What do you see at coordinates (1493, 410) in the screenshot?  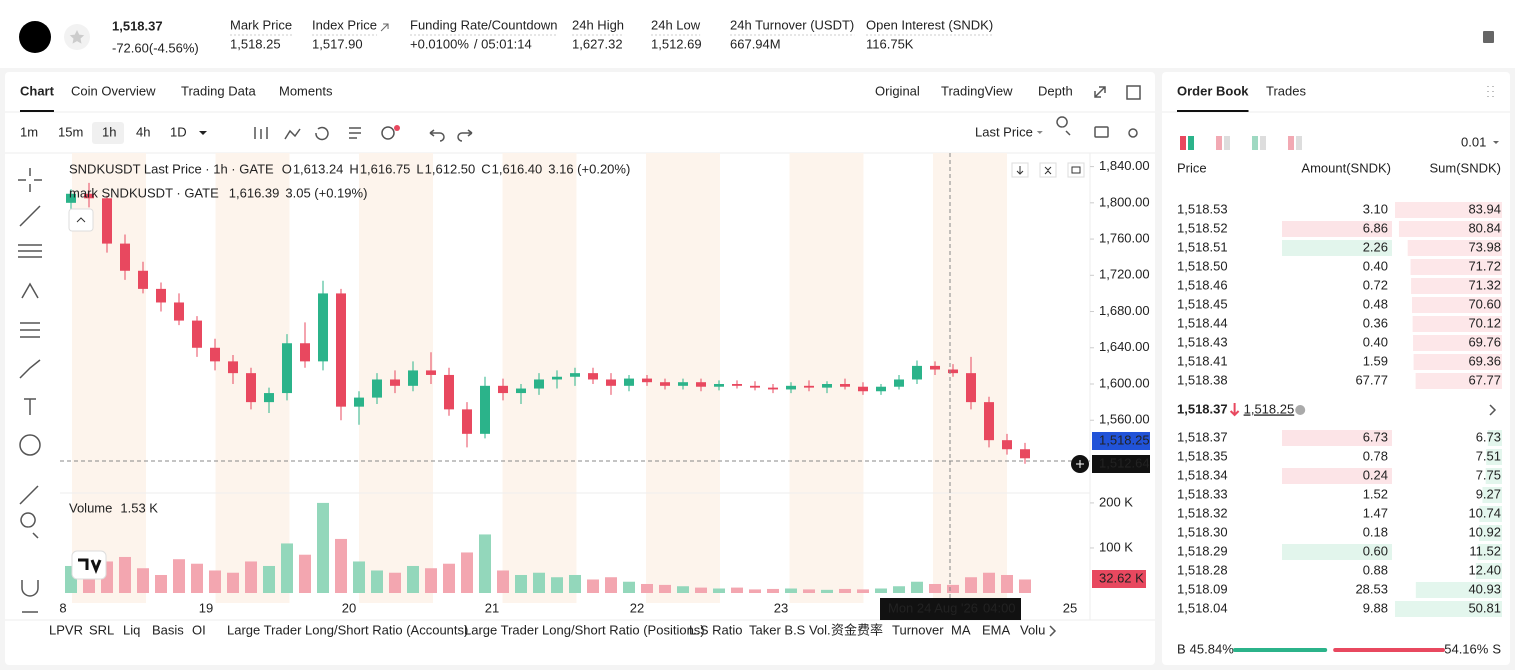 I see `chevron` at bounding box center [1493, 410].